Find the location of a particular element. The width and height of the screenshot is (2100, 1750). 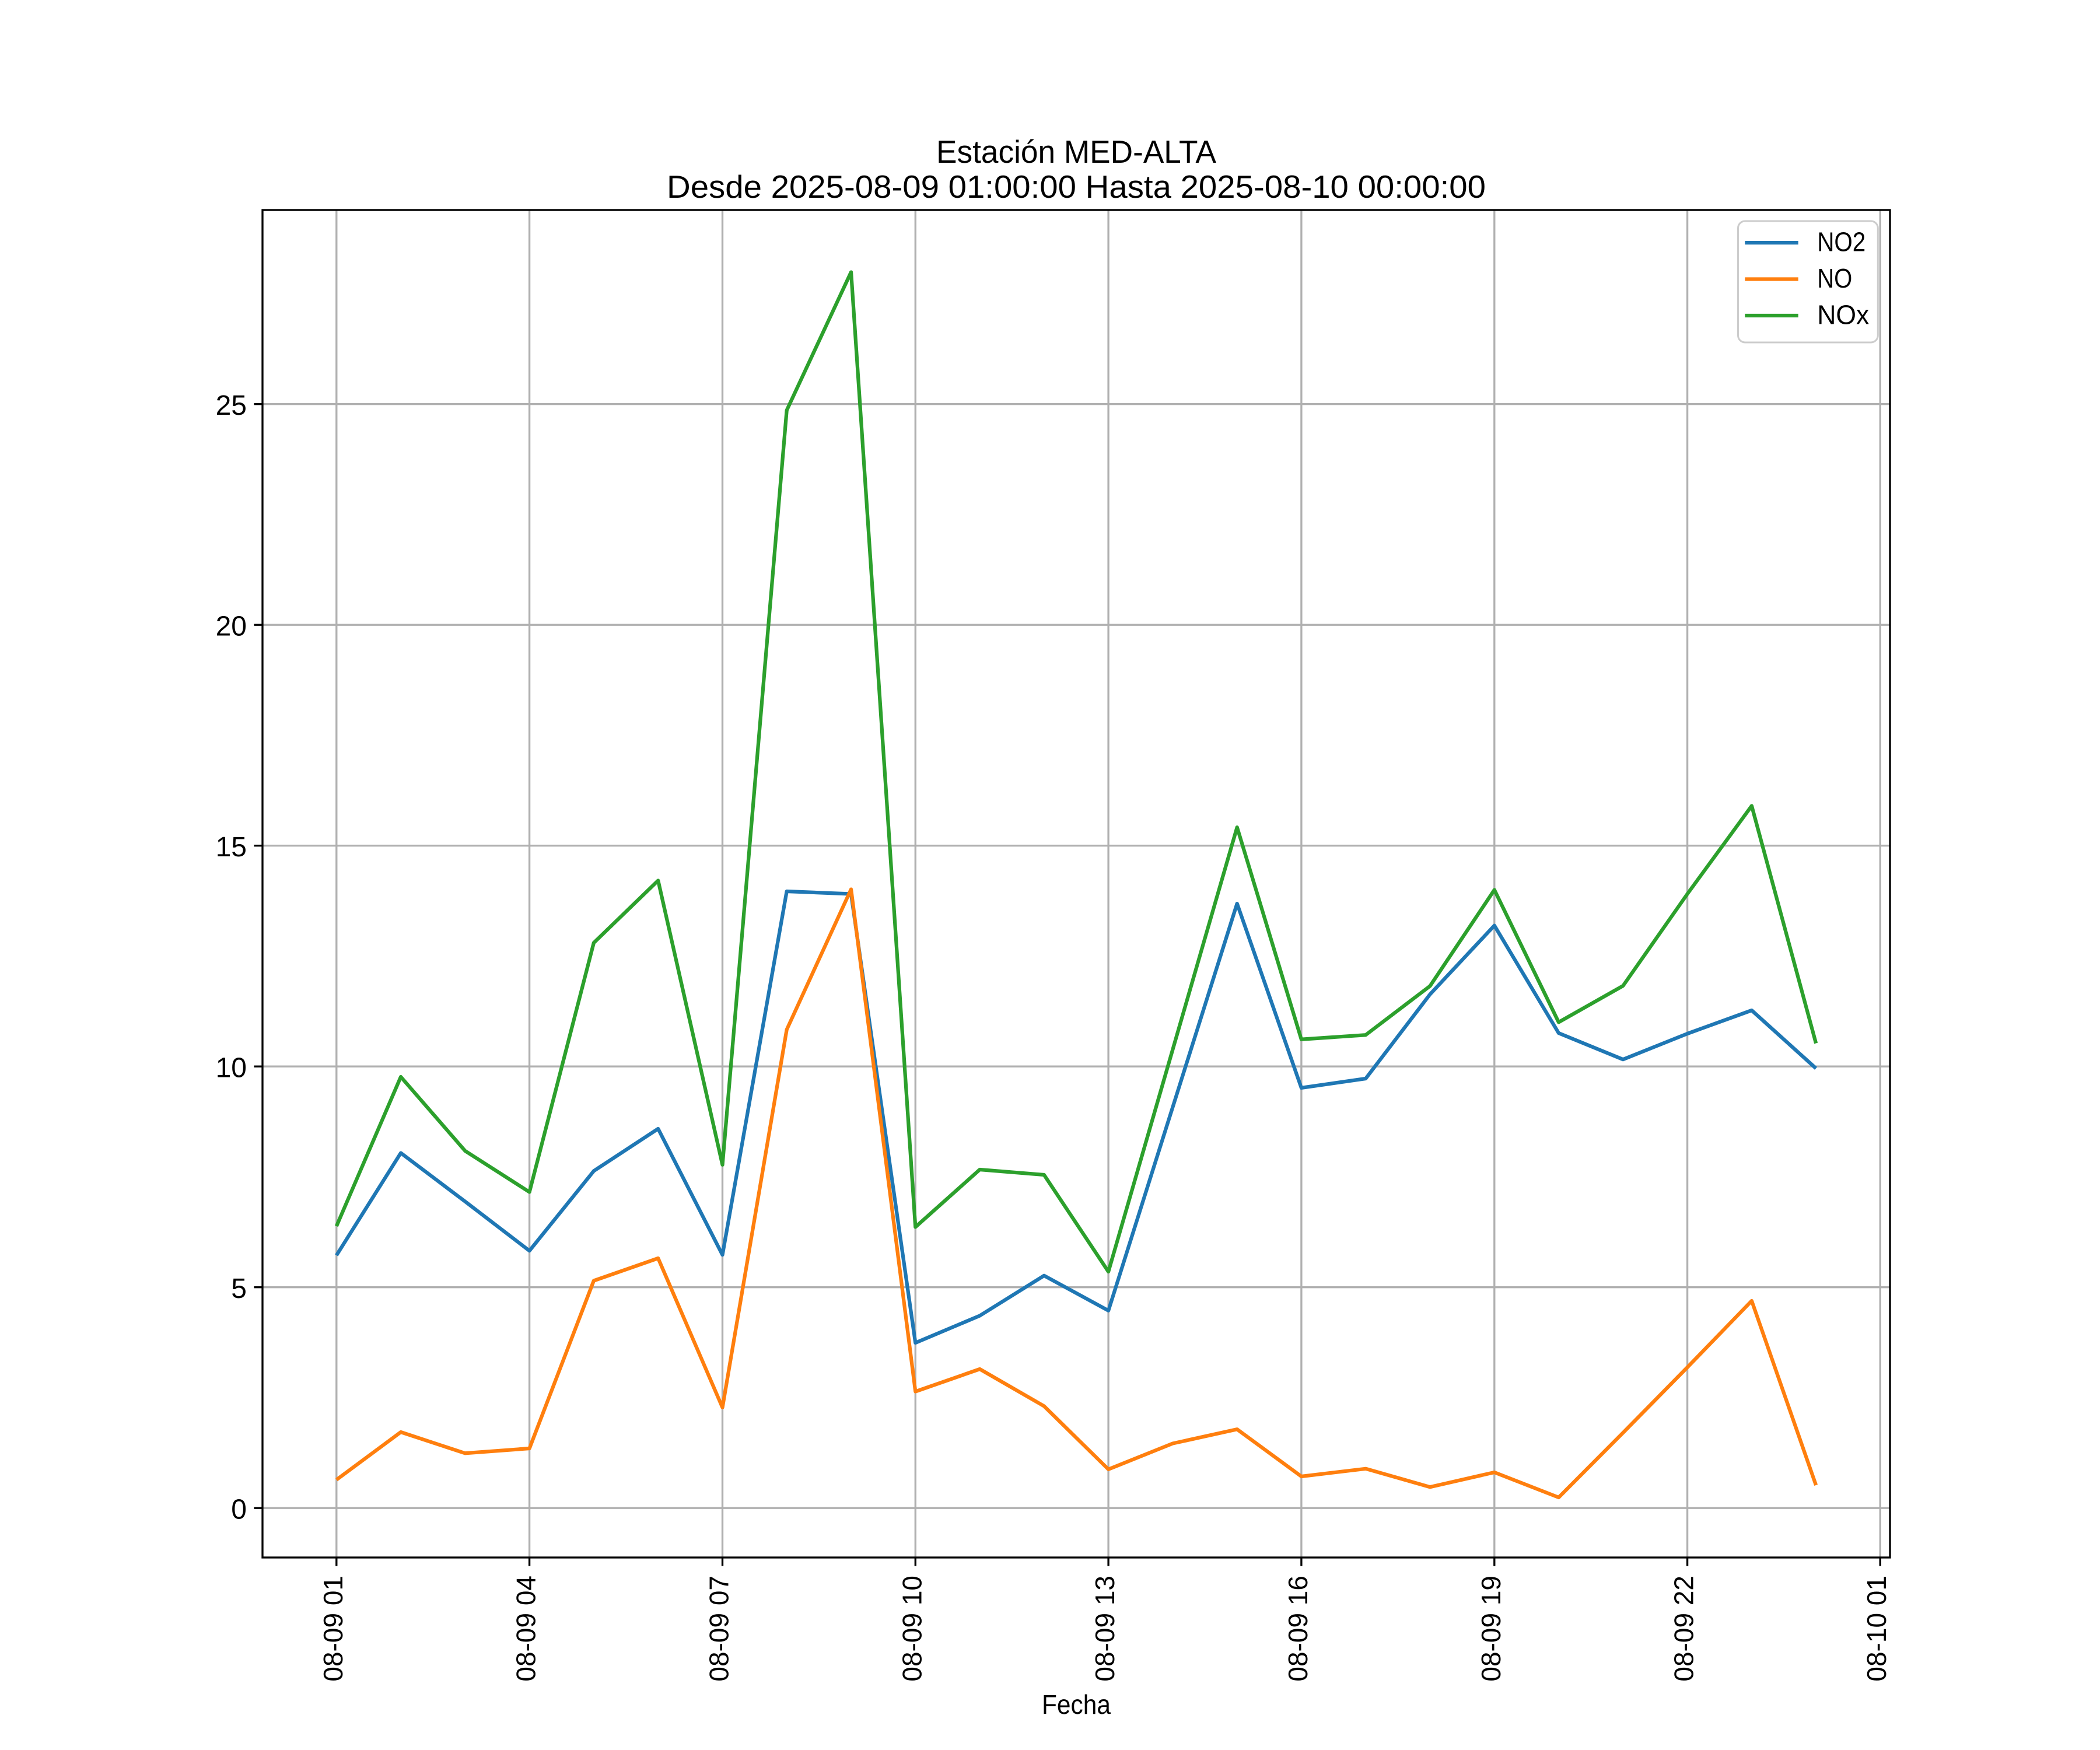

svg-text: 5 is located at coordinates (239, 1288).